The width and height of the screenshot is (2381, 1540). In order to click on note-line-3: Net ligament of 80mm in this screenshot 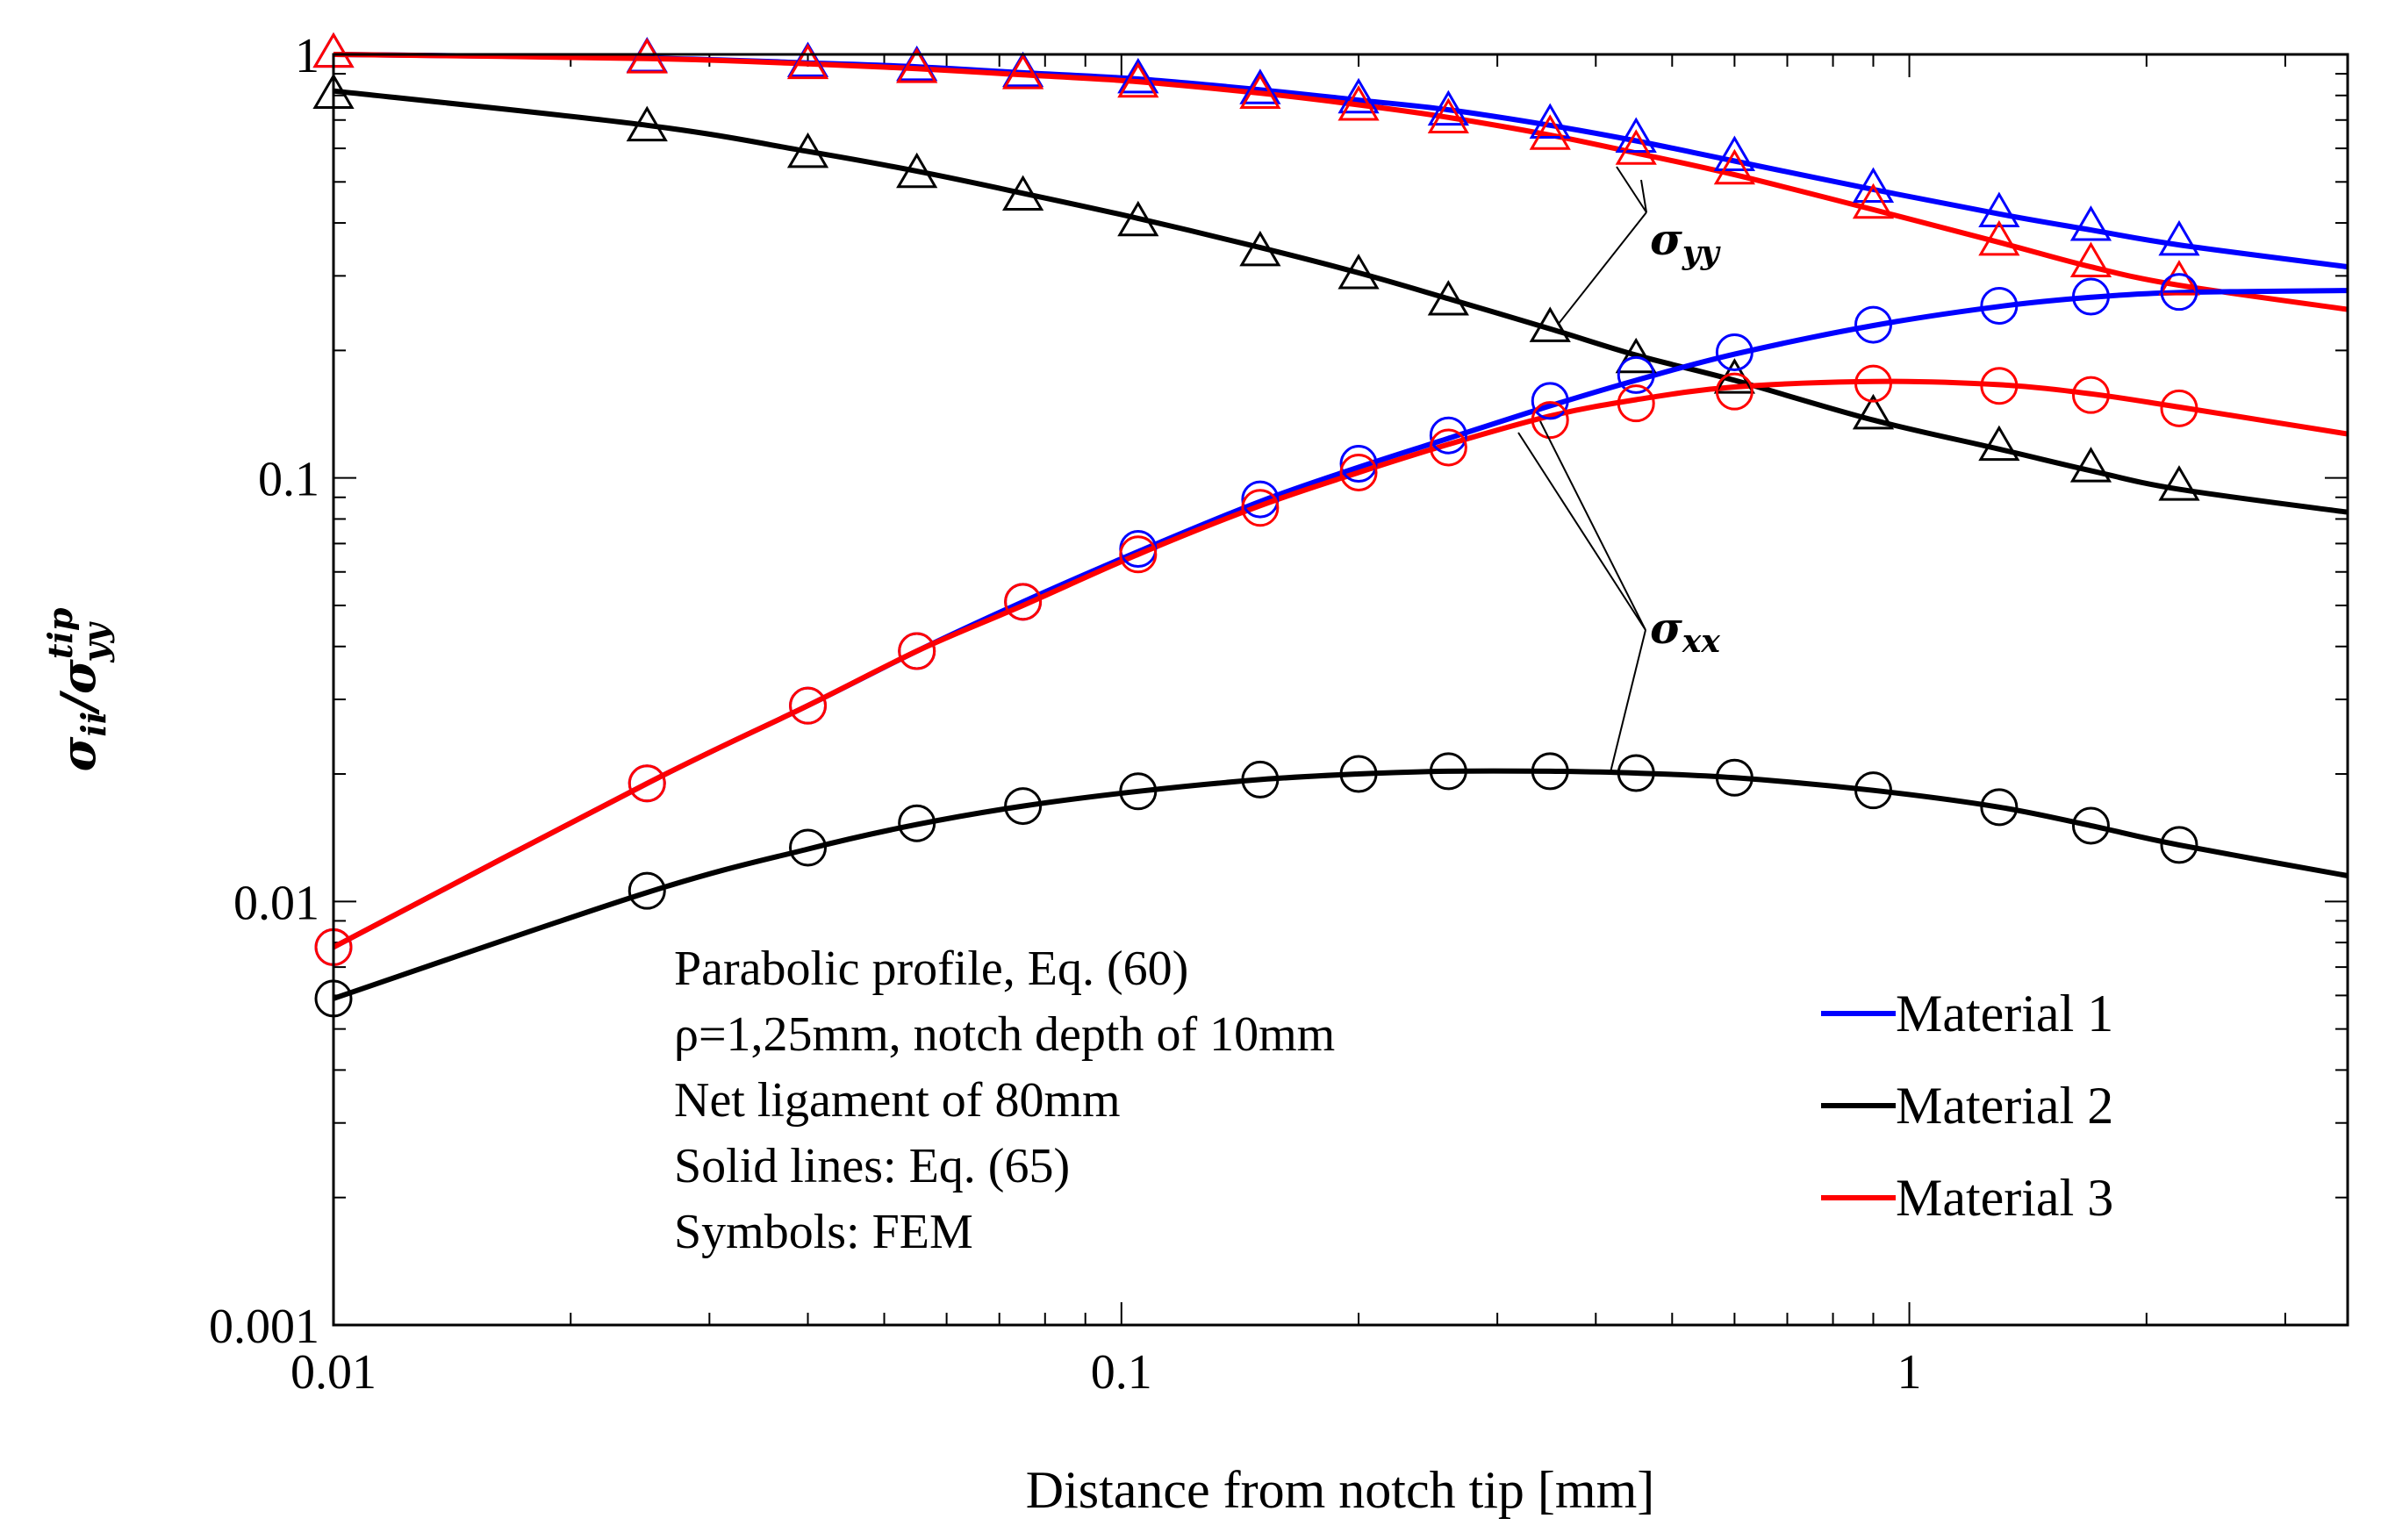, I will do `click(897, 1100)`.